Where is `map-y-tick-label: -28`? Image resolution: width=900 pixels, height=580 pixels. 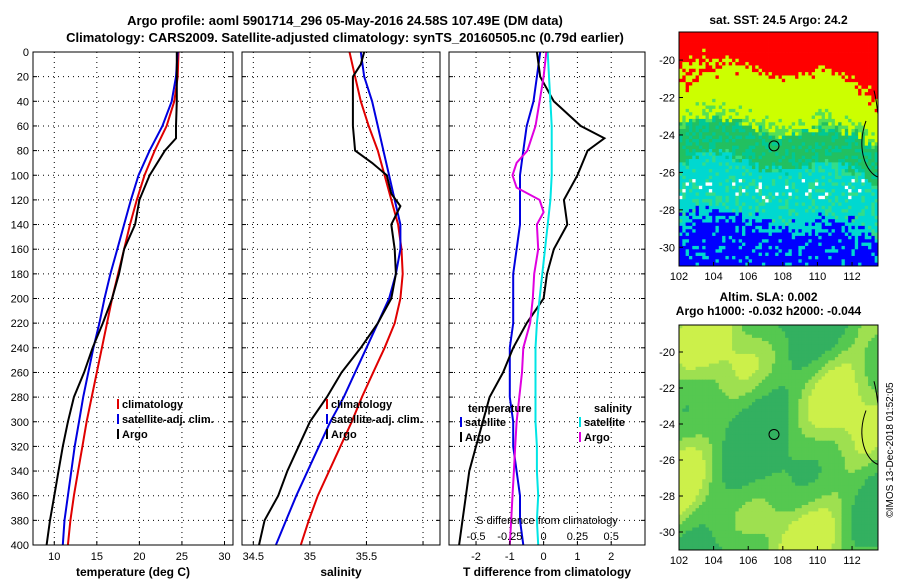
map-y-tick-label: -28 is located at coordinates (667, 211).